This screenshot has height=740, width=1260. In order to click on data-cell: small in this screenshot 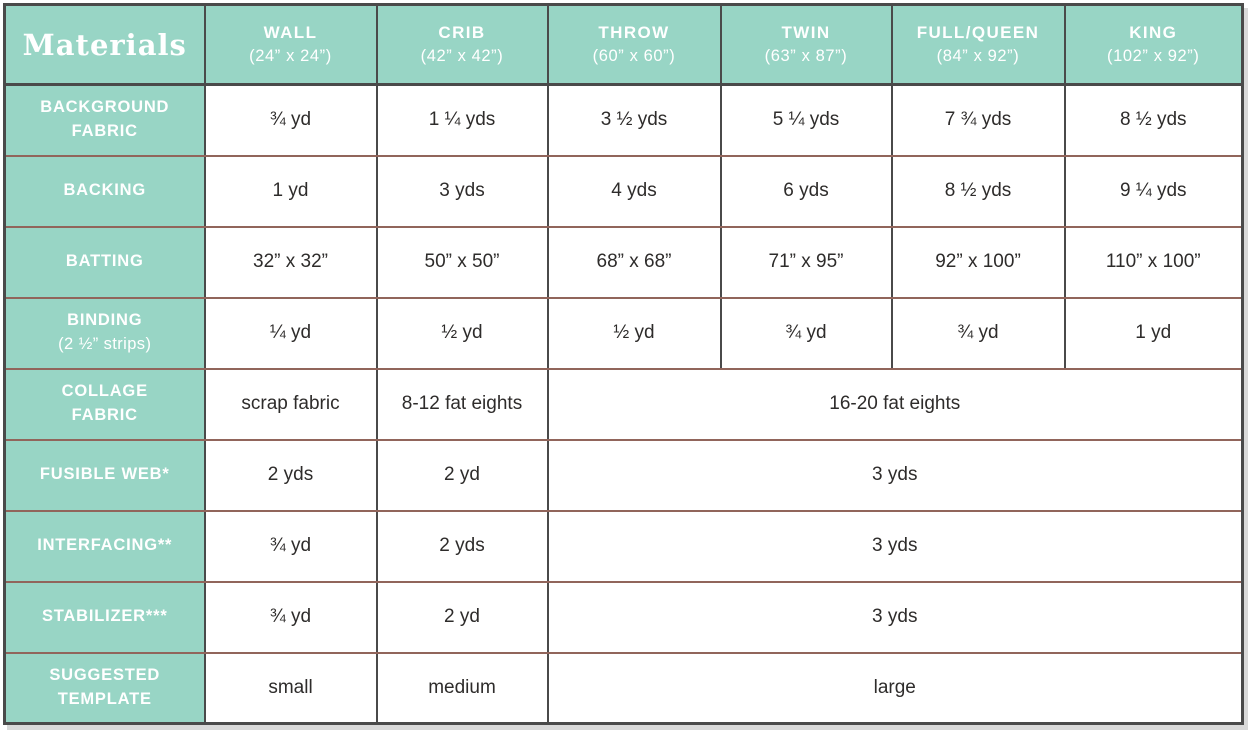, I will do `click(290, 688)`.